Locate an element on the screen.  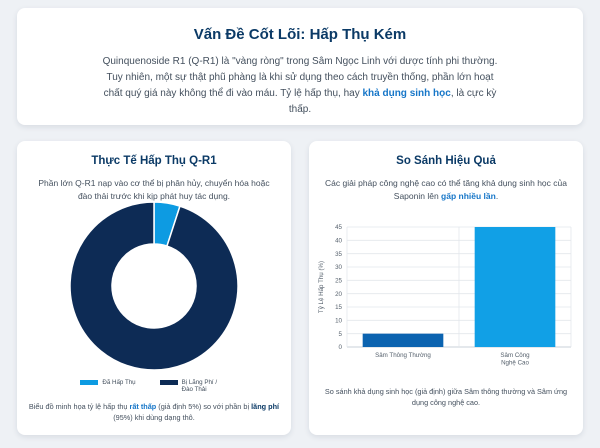
footer-highlight-waste: lãng phí is located at coordinates (265, 406).